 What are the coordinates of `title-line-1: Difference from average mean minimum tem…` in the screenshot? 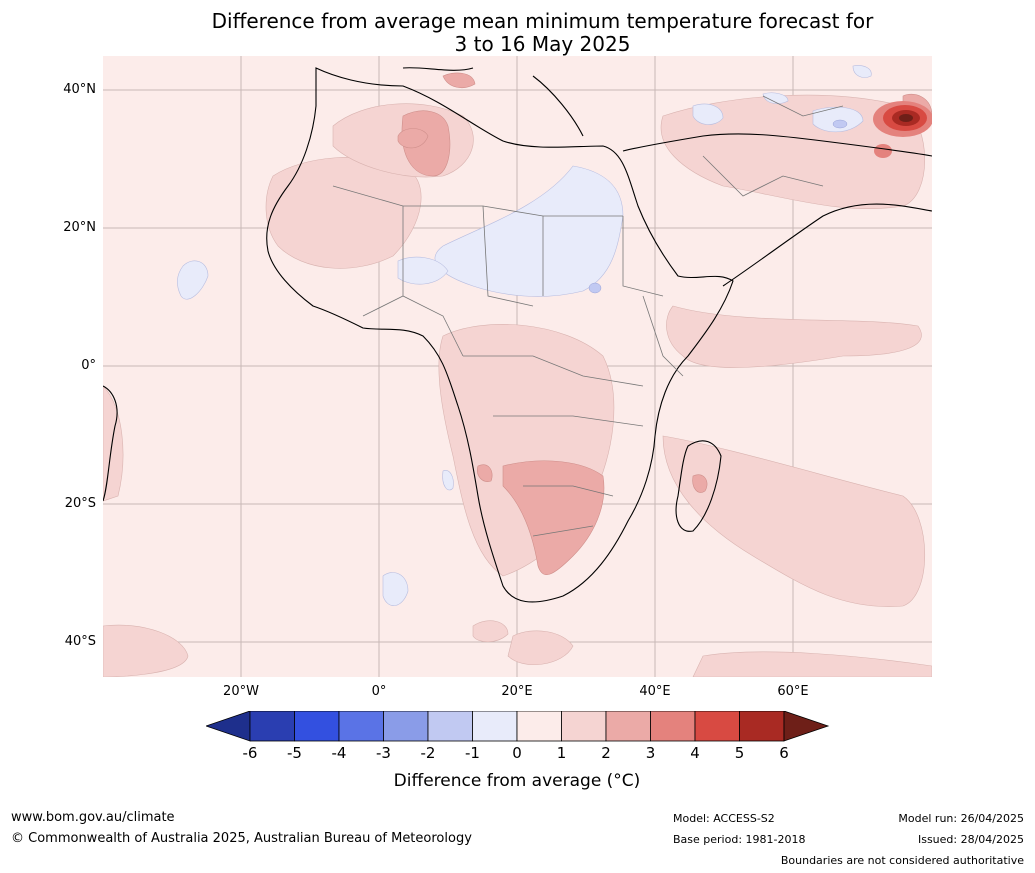 It's located at (542, 21).